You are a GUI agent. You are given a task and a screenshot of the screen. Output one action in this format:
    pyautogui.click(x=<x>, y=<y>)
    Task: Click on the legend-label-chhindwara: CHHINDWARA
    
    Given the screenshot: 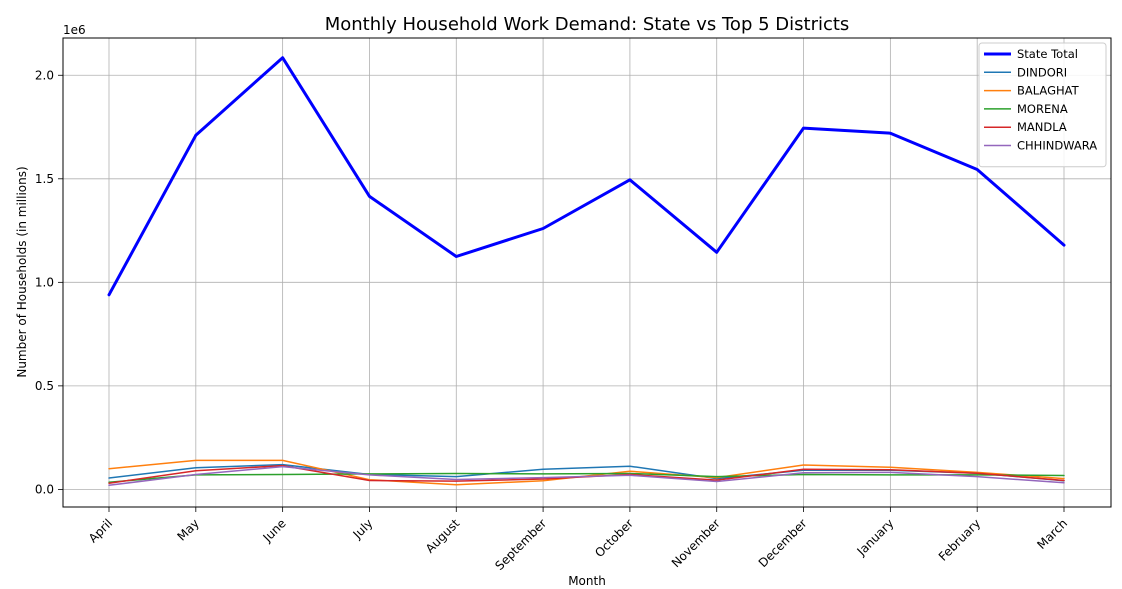 What is the action you would take?
    pyautogui.click(x=1057, y=146)
    